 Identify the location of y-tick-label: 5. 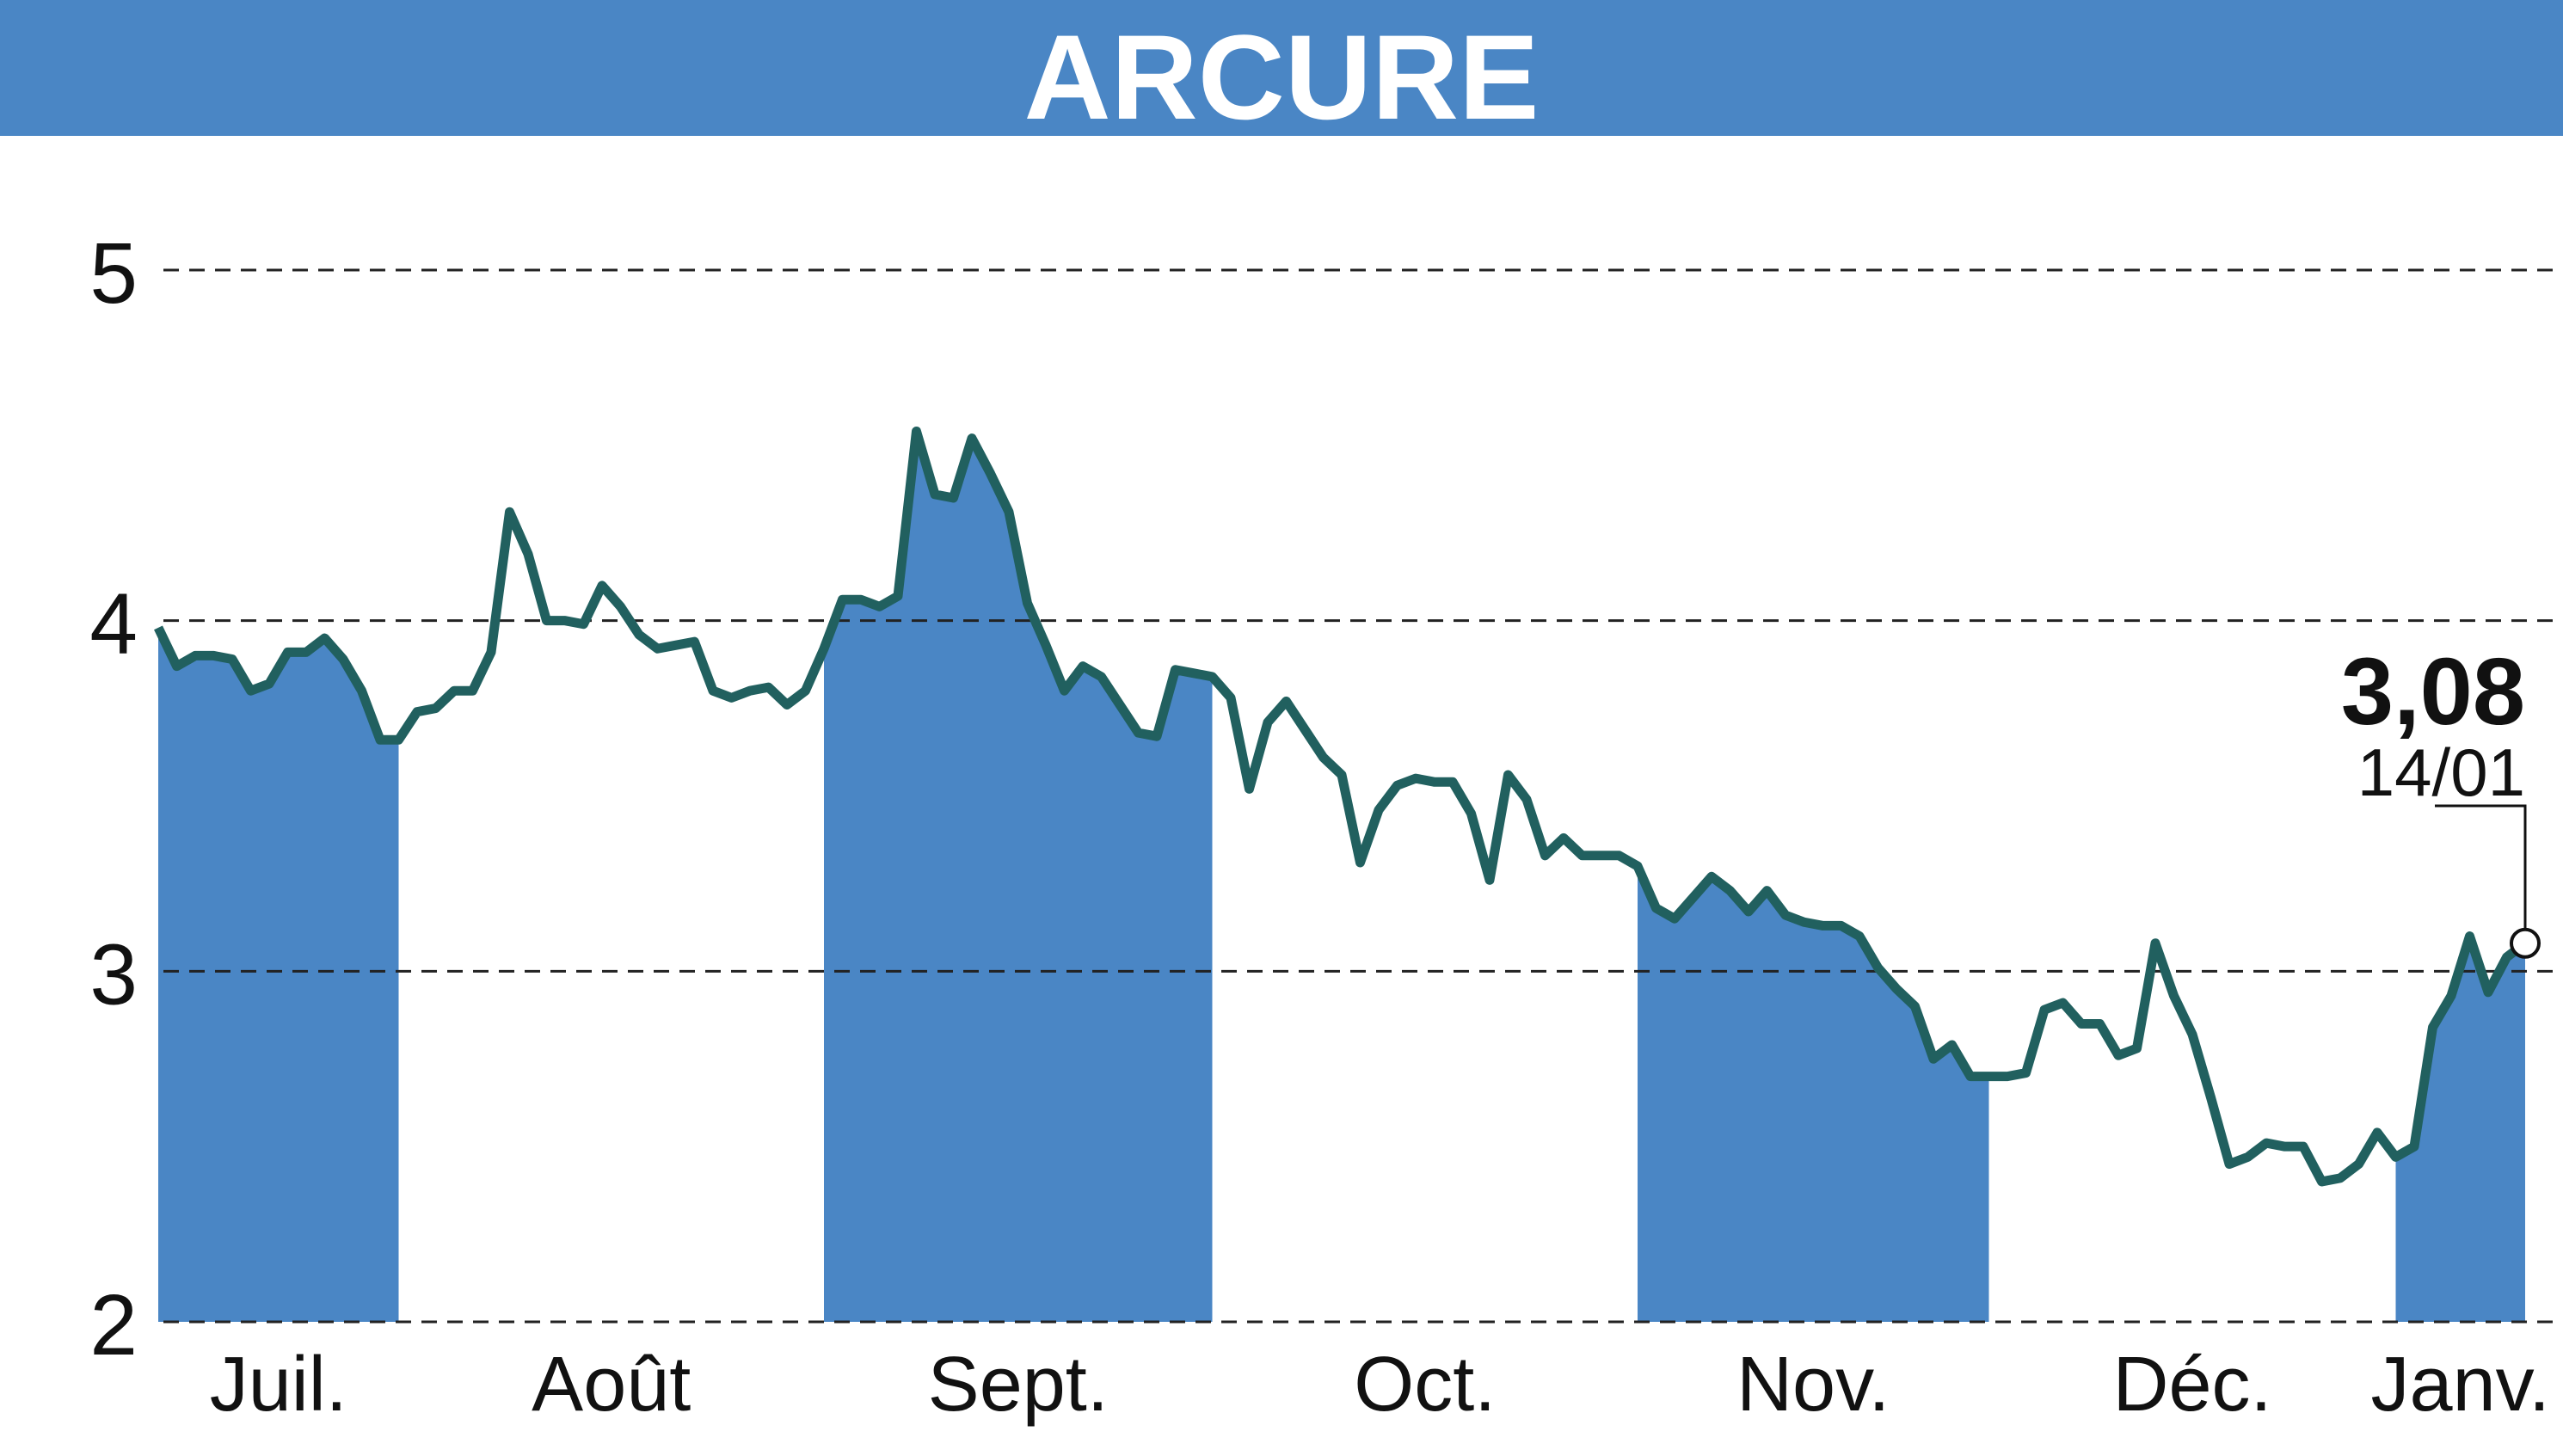
(113, 273).